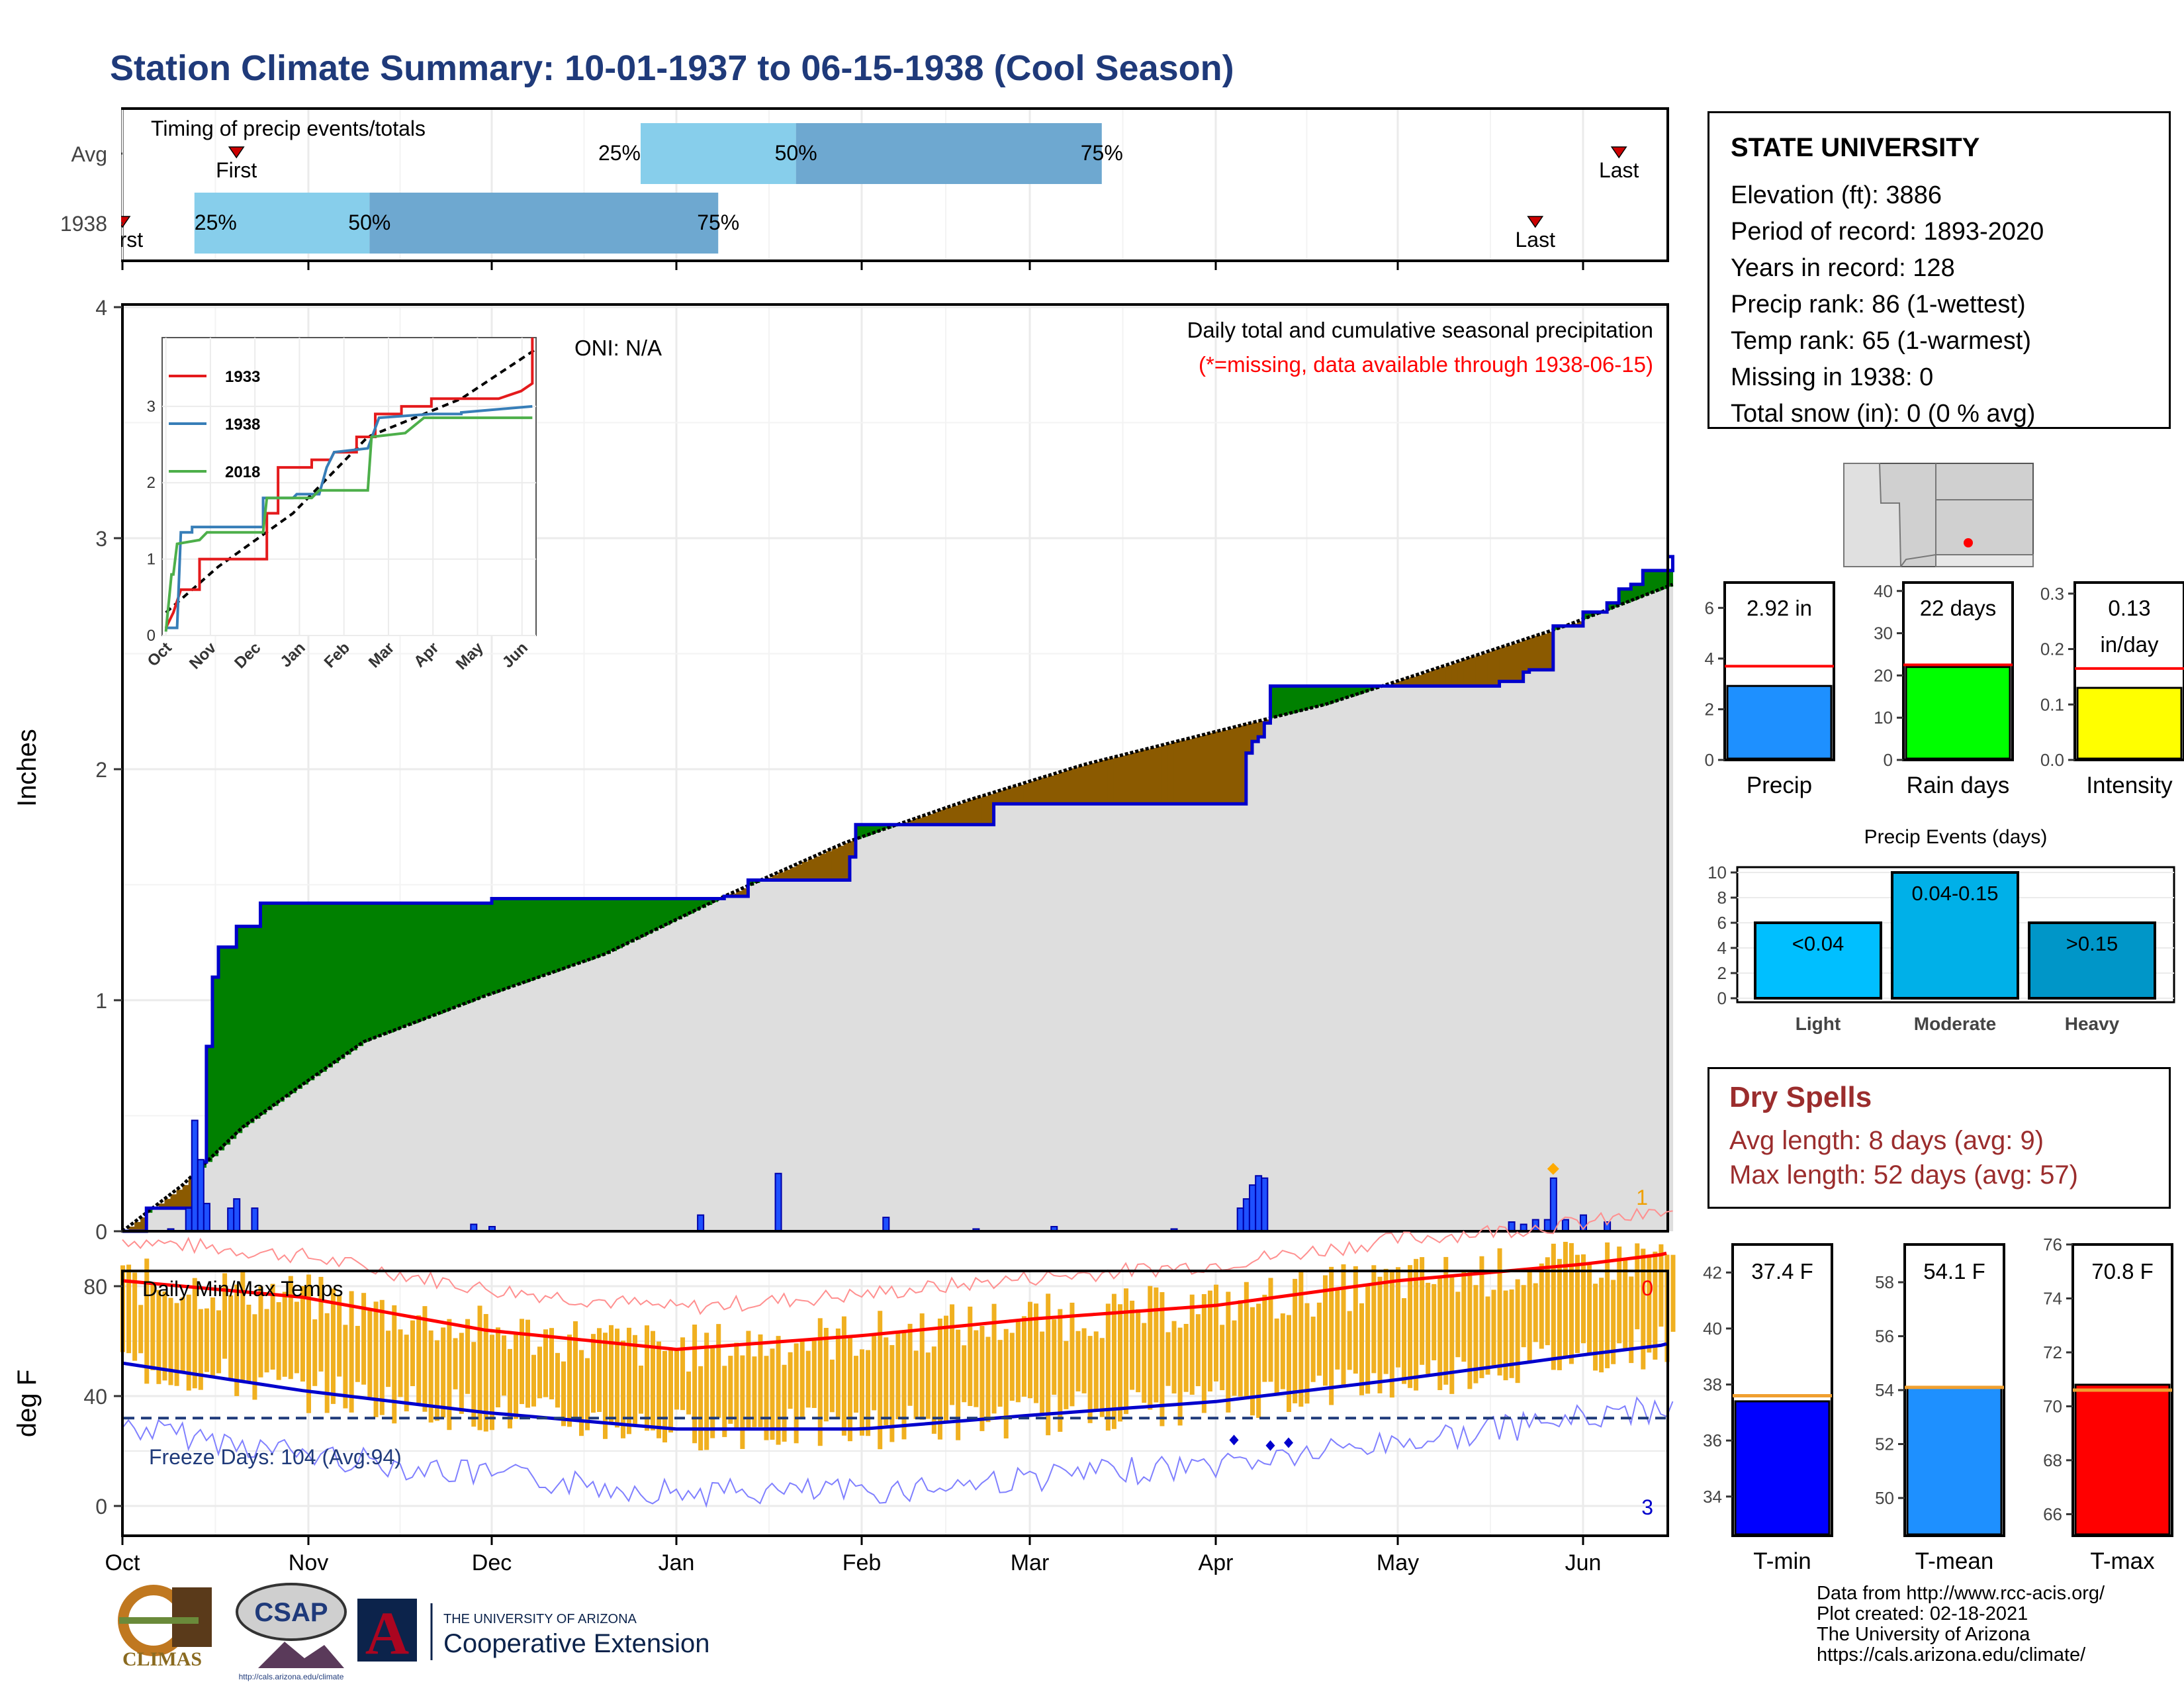  I want to click on temp-ytick: 40, so click(95, 1397).